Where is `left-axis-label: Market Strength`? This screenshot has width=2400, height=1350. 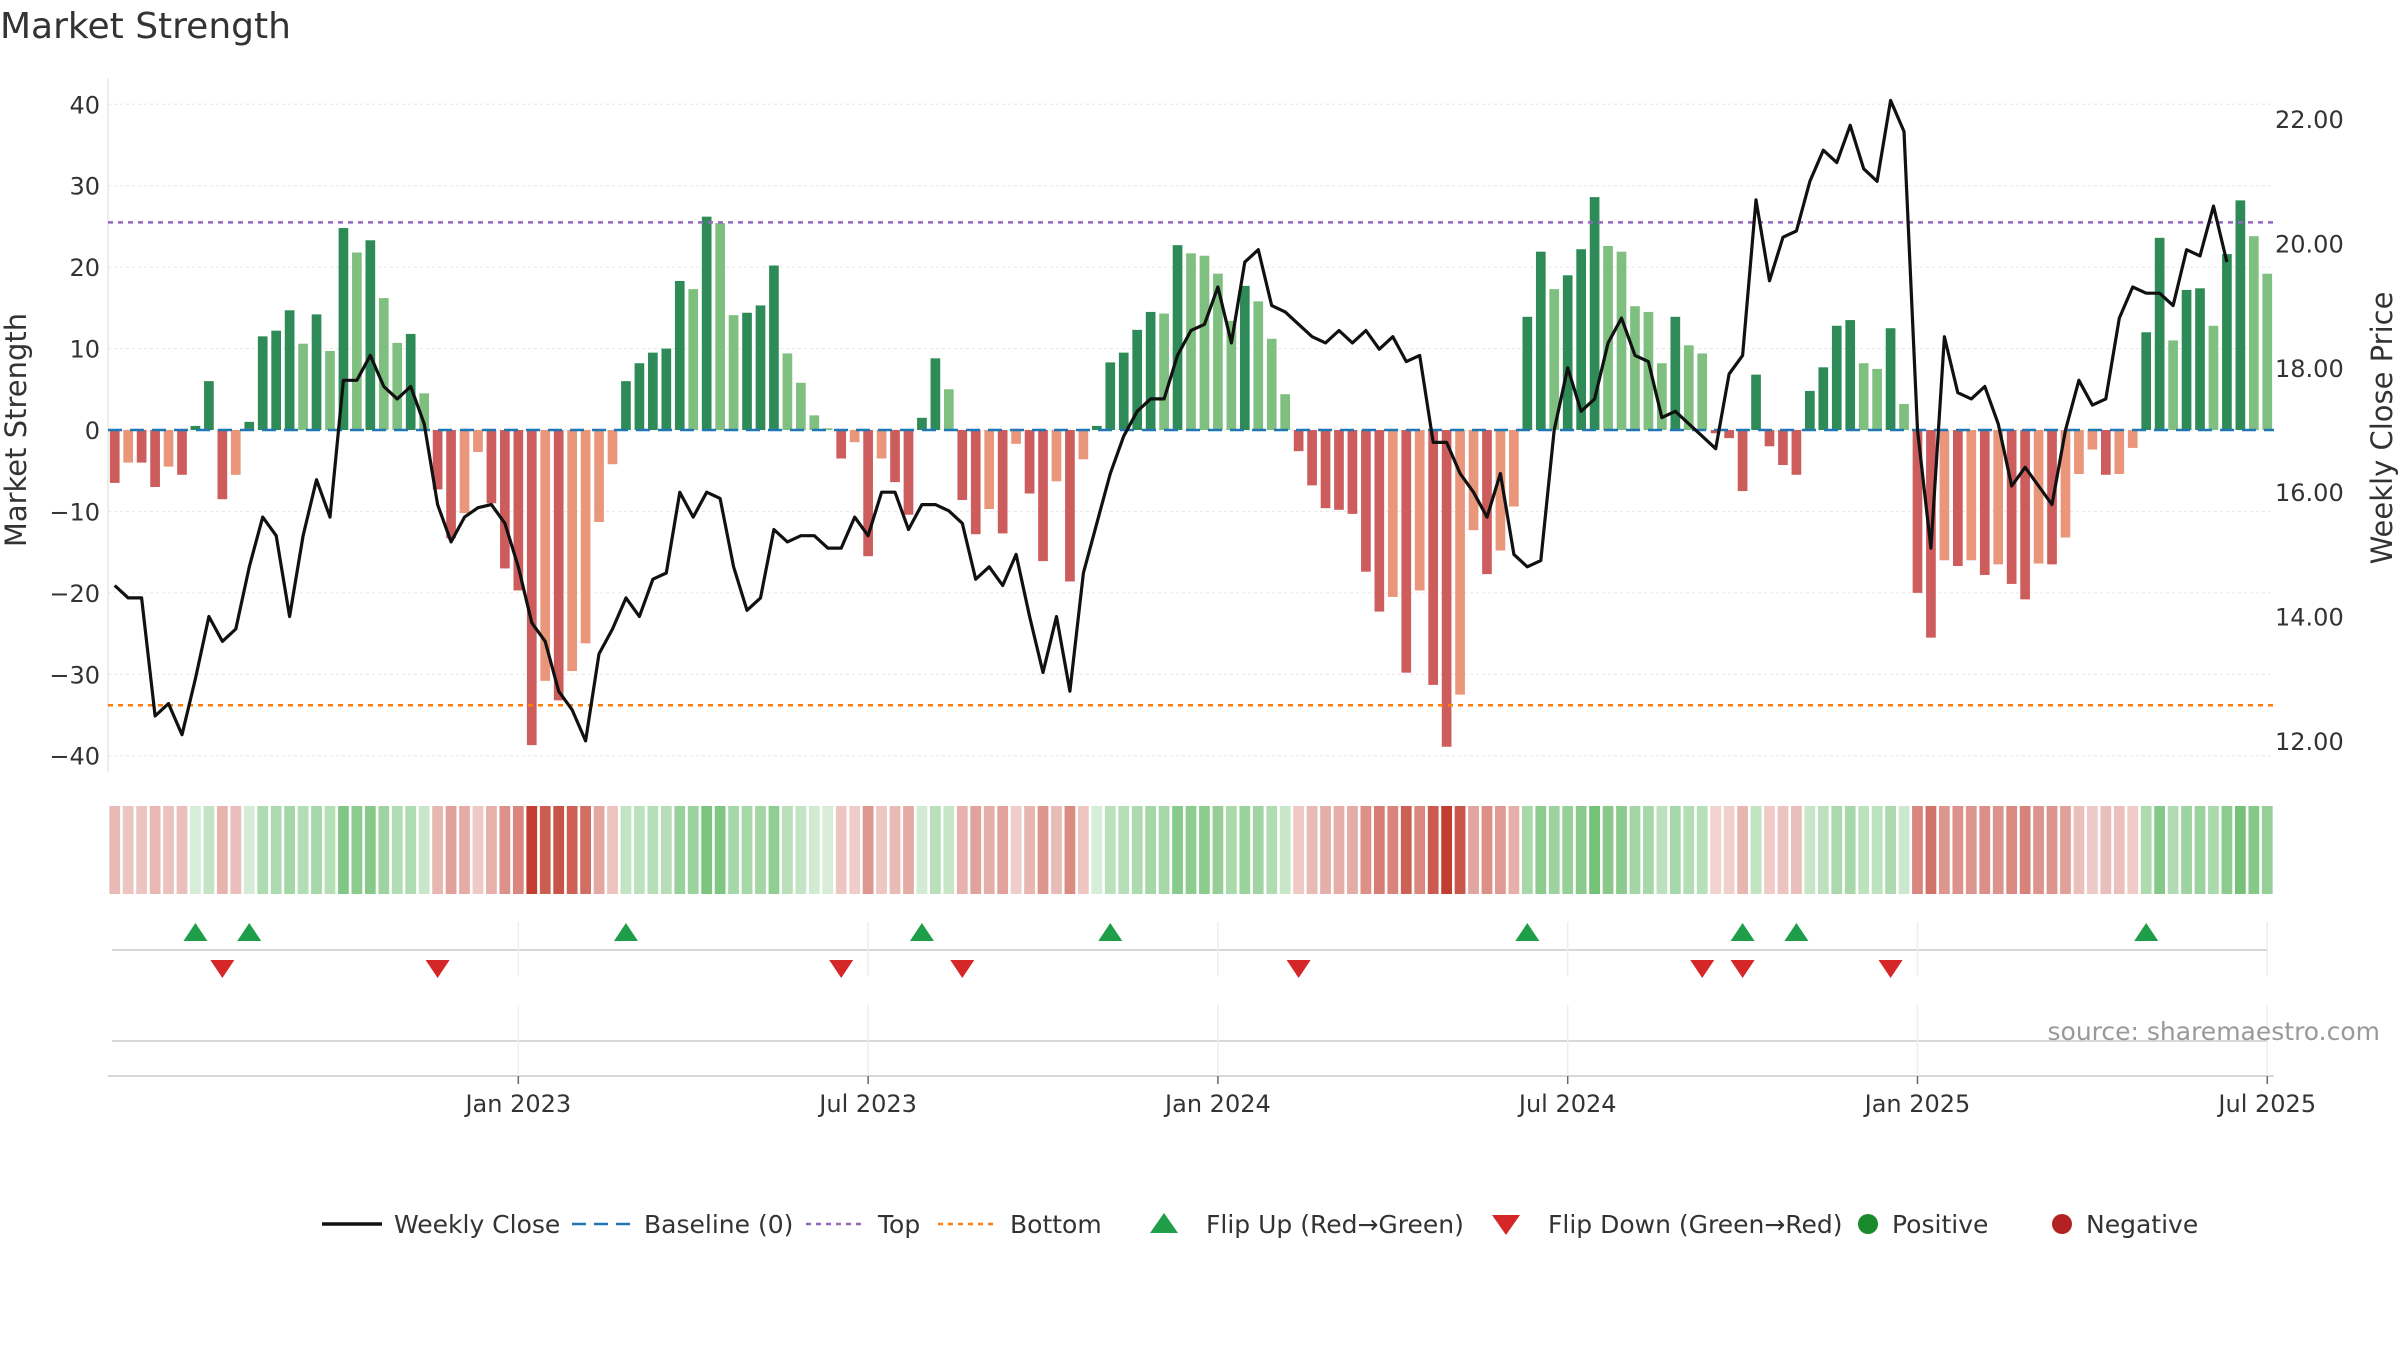
left-axis-label: Market Strength is located at coordinates (16, 430).